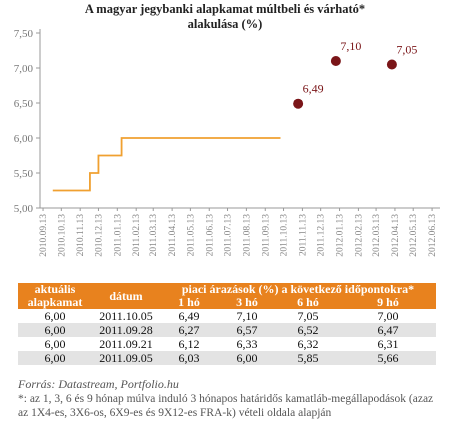 The image size is (450, 440). I want to click on y-tick-label: 6,50, so click(24, 104).